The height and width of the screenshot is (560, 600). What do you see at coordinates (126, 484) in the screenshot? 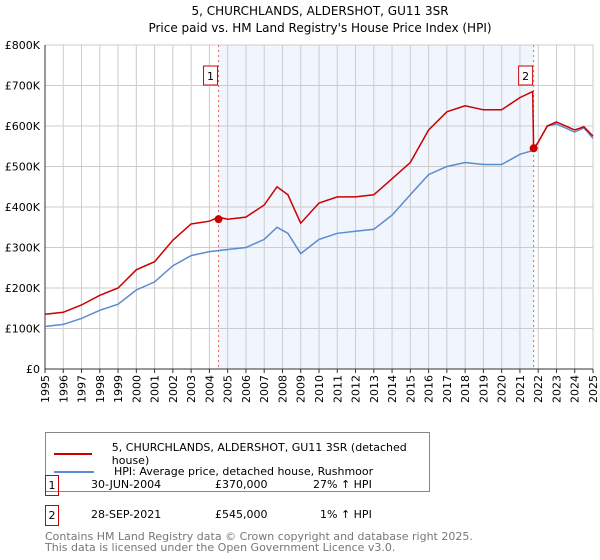
I see `date: 30-JUN-2004` at bounding box center [126, 484].